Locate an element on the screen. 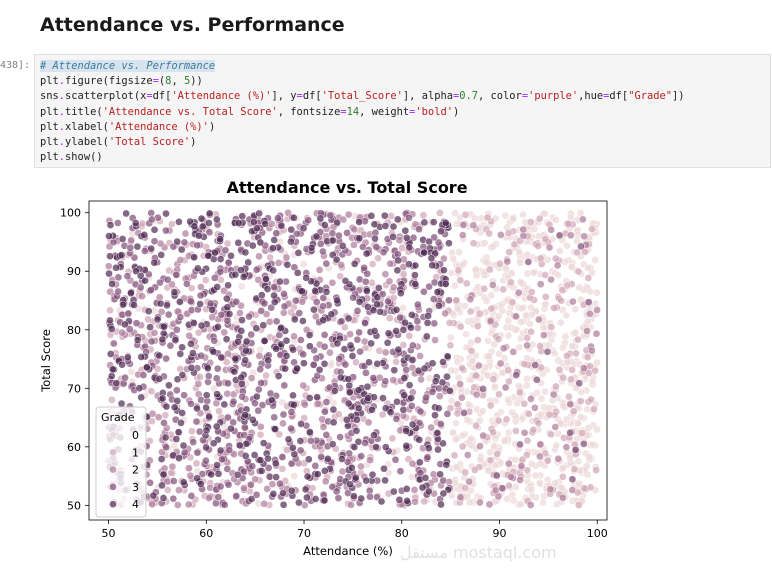  code-token: scatterplot(x is located at coordinates (106, 96).